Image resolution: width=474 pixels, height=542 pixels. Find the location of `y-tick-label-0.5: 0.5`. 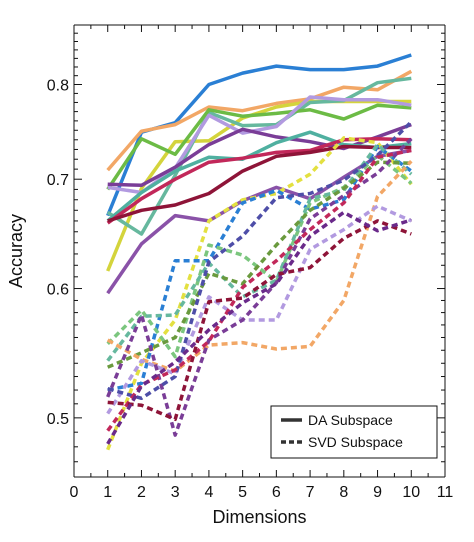

y-tick-label-0.5: 0.5 is located at coordinates (58, 419).